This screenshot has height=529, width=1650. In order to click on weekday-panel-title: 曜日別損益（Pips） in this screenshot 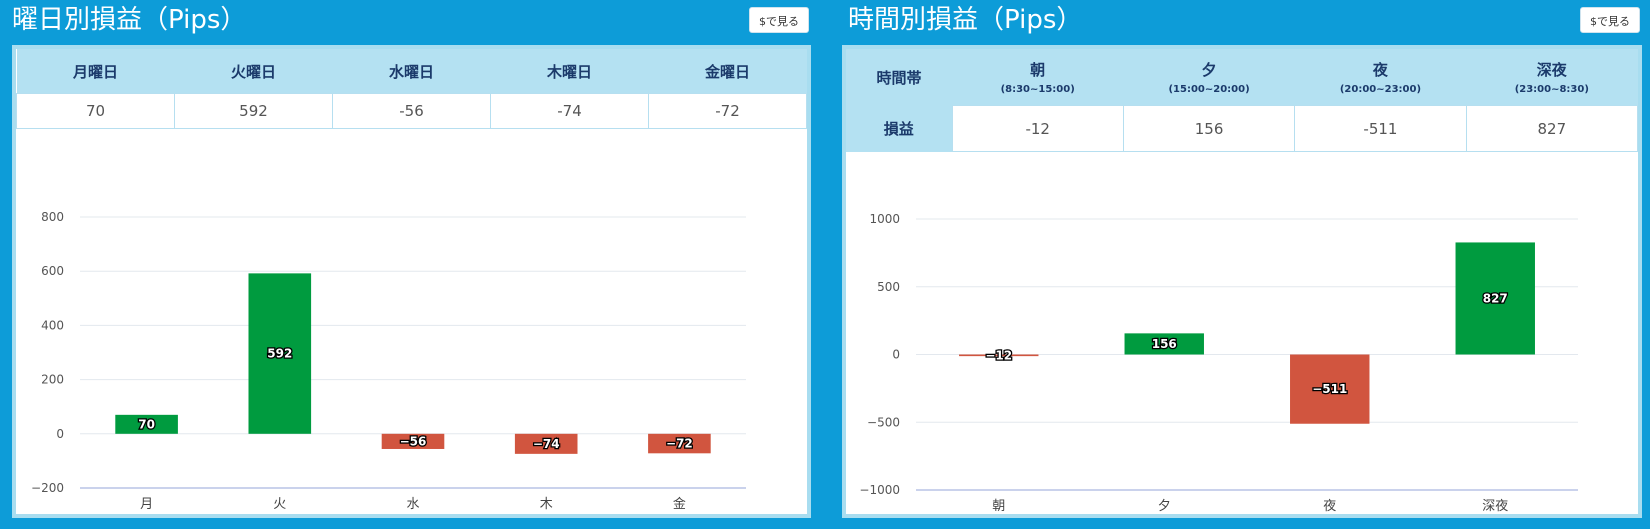, I will do `click(129, 20)`.